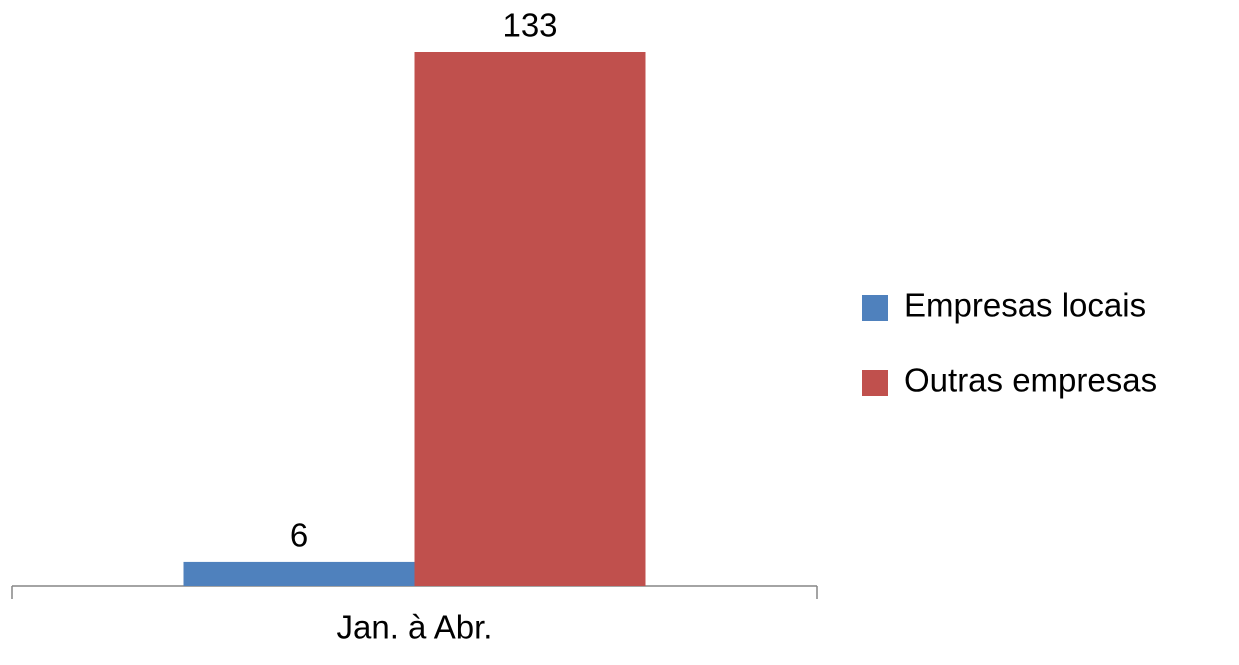  What do you see at coordinates (1030, 380) in the screenshot?
I see `legend-label: Outras empresas` at bounding box center [1030, 380].